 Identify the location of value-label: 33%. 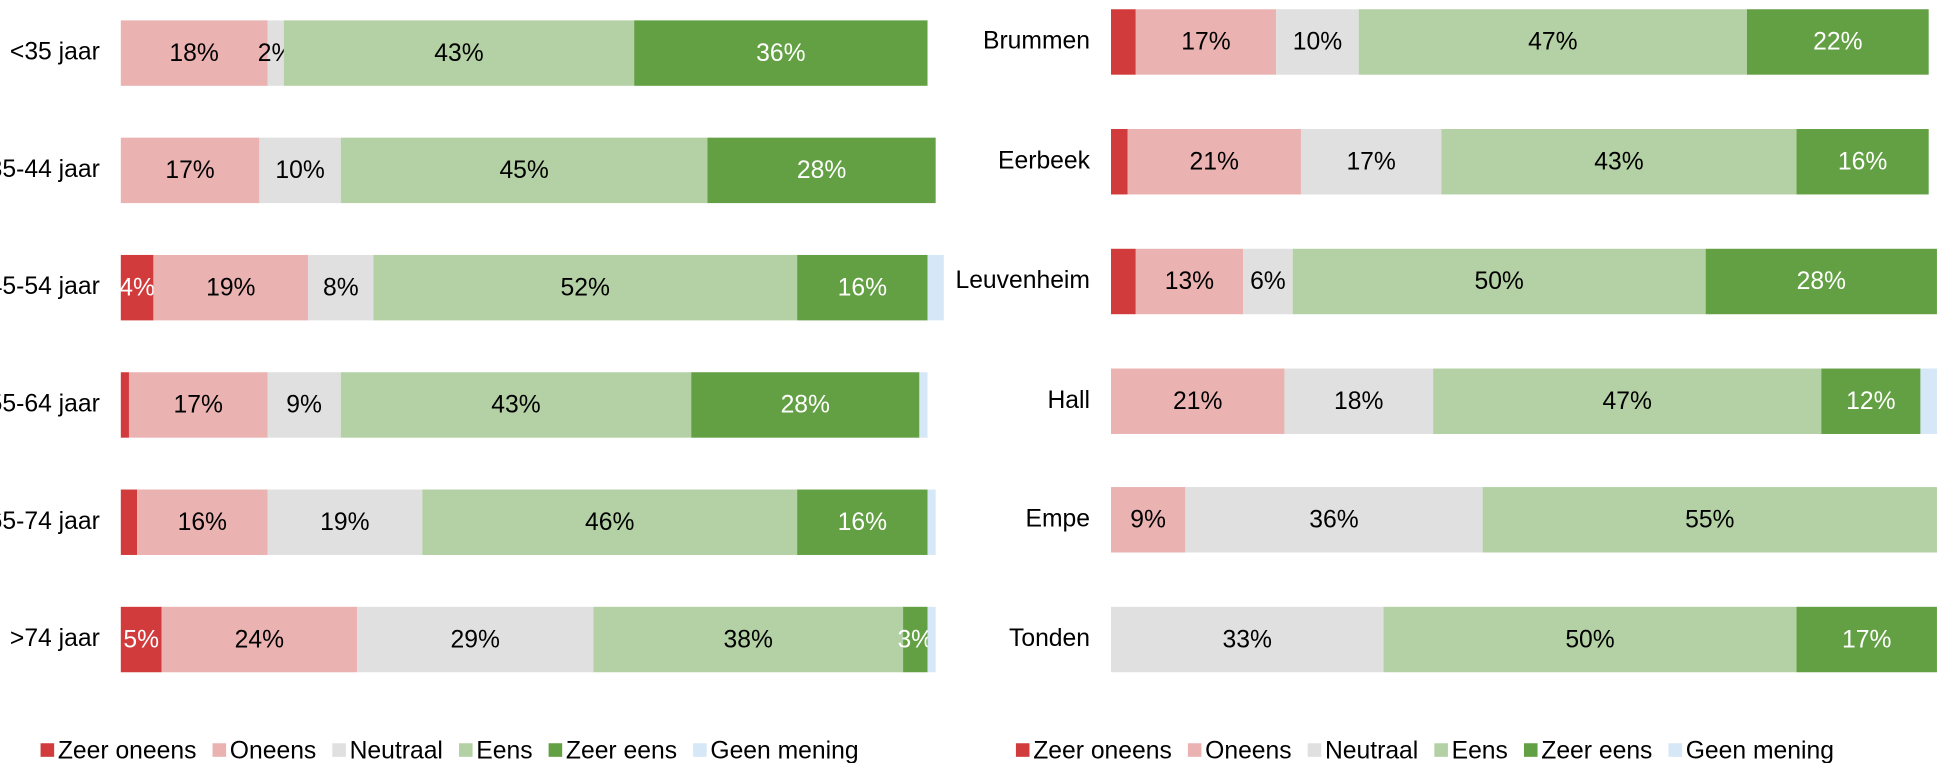
(1247, 639).